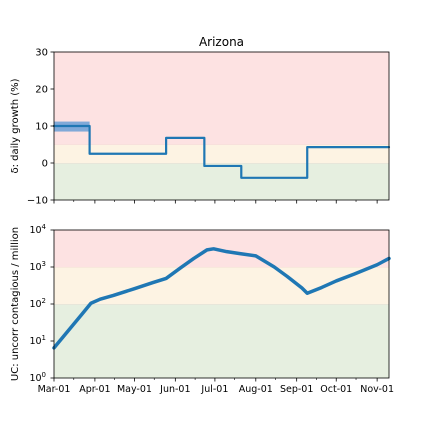 The image size is (432, 432). I want to click on y-tick-label: 20, so click(41, 90).